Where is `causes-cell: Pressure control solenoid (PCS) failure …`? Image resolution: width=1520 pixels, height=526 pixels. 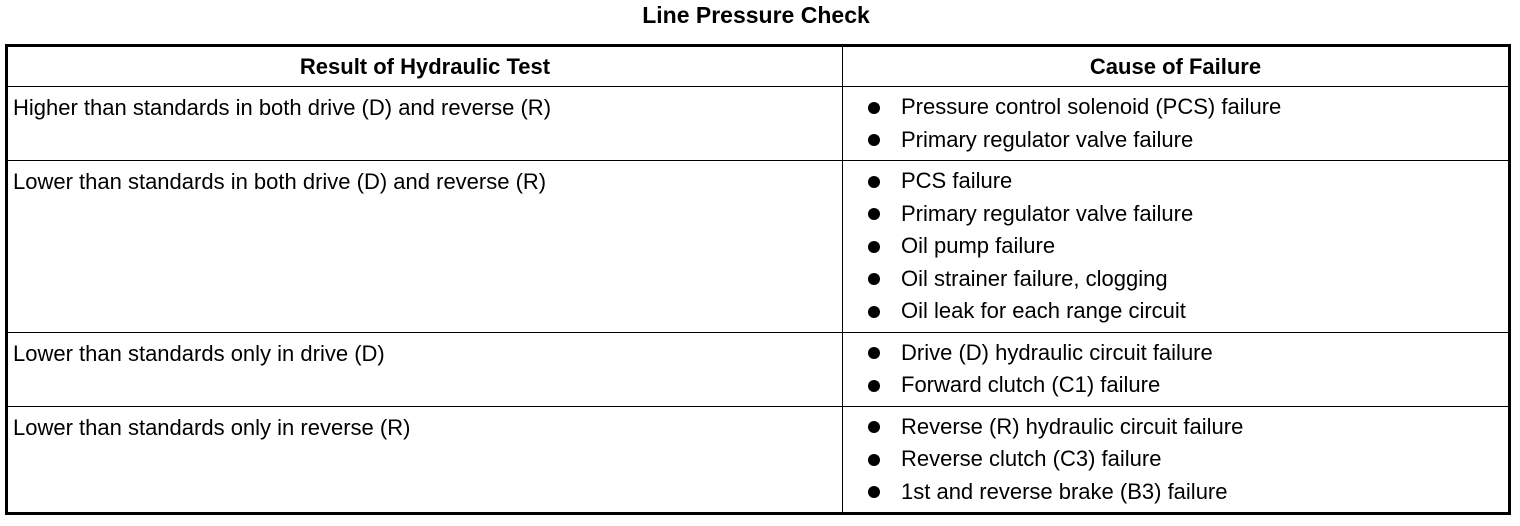
causes-cell: Pressure control solenoid (PCS) failure … is located at coordinates (1176, 123).